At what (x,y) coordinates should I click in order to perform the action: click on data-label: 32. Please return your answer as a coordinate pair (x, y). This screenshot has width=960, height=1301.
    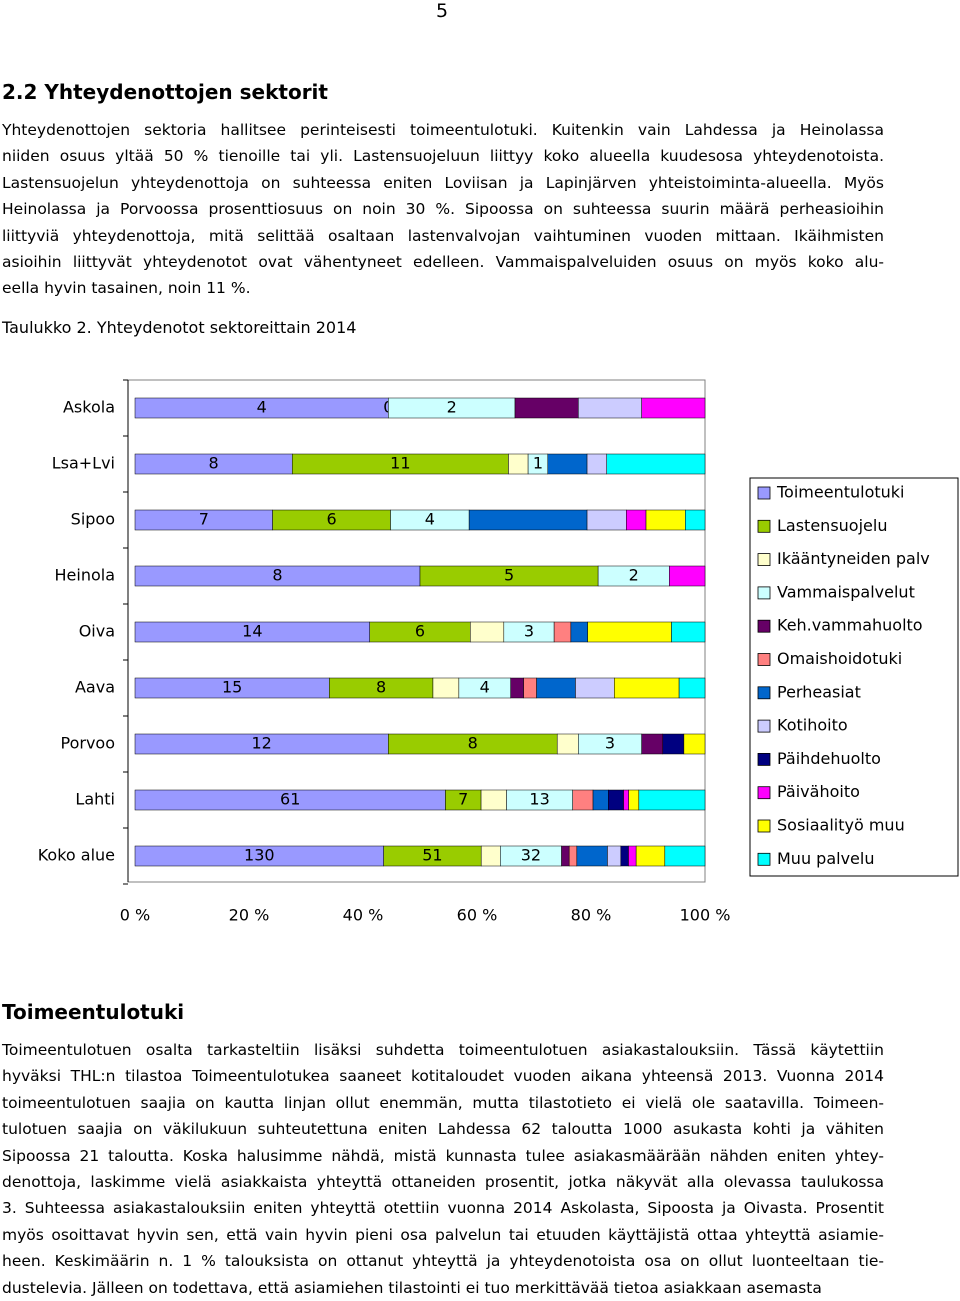
    Looking at the image, I should click on (531, 855).